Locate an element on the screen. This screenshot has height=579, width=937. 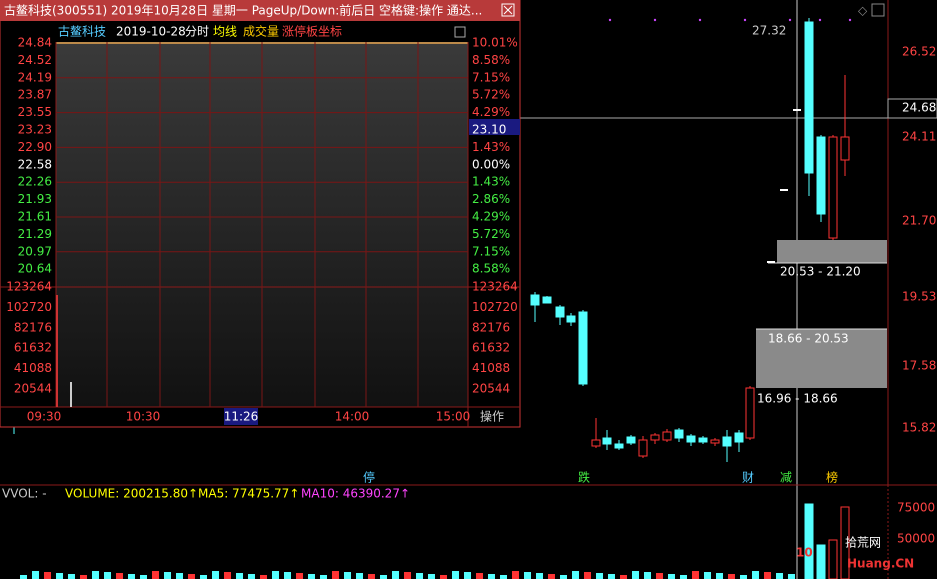
event-marker: 减 is located at coordinates (786, 478).